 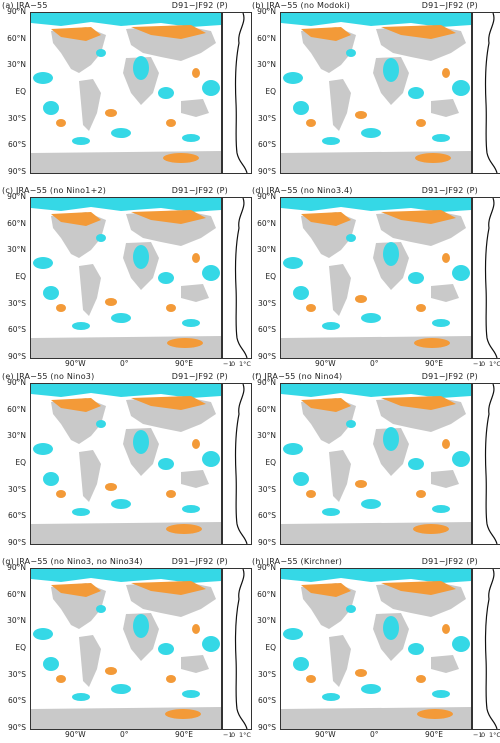 What do you see at coordinates (297, 376) in the screenshot?
I see `panel-title-left: (f) JRA−55 (no Nino4)` at bounding box center [297, 376].